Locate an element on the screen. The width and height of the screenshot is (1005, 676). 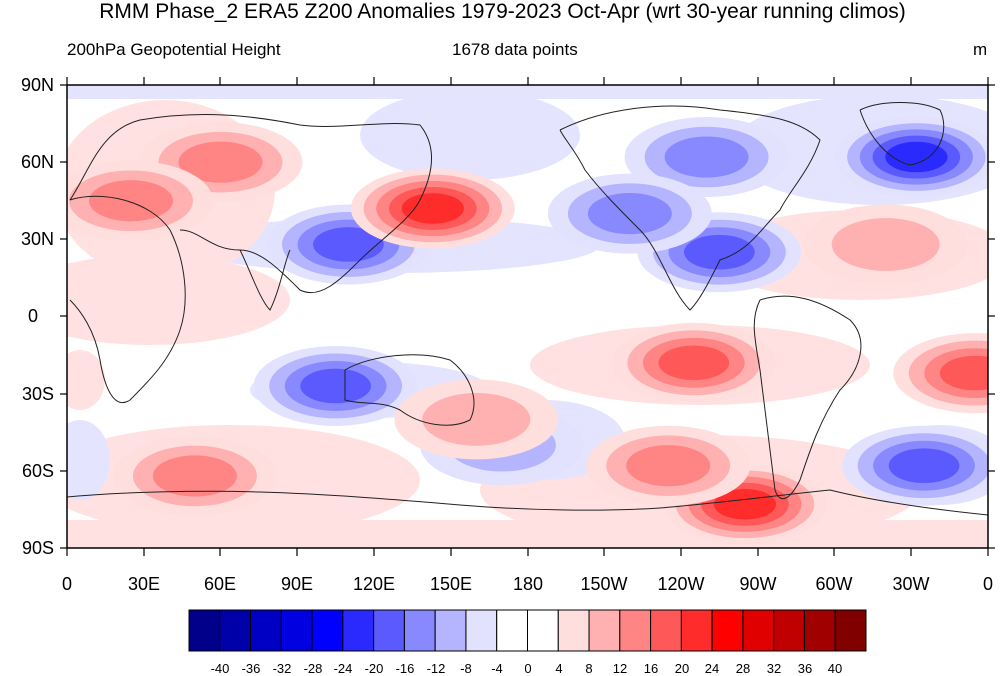
colorbar-label: 24 is located at coordinates (712, 668).